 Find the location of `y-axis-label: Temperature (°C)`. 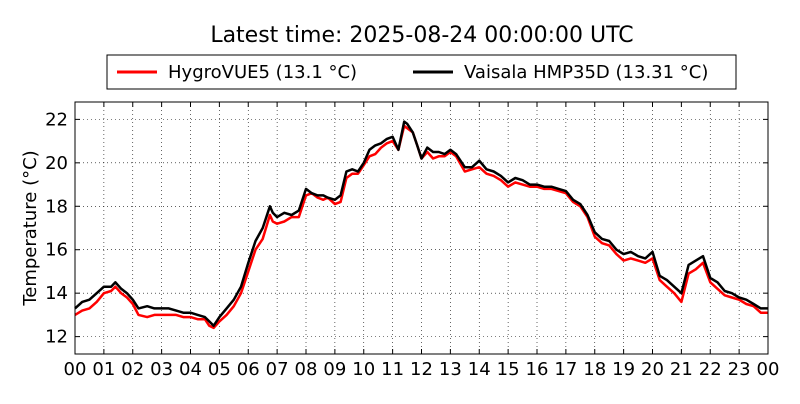

y-axis-label: Temperature (°C) is located at coordinates (30, 228).